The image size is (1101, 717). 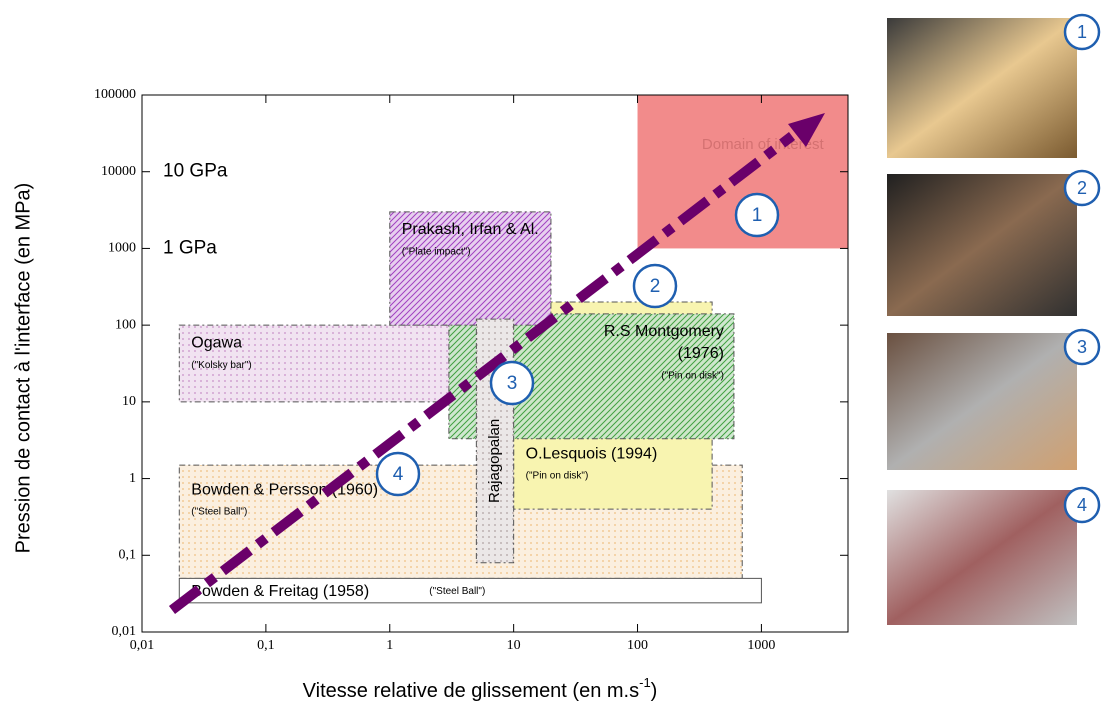 What do you see at coordinates (266, 645) in the screenshot?
I see `x-tick-label: 0,1` at bounding box center [266, 645].